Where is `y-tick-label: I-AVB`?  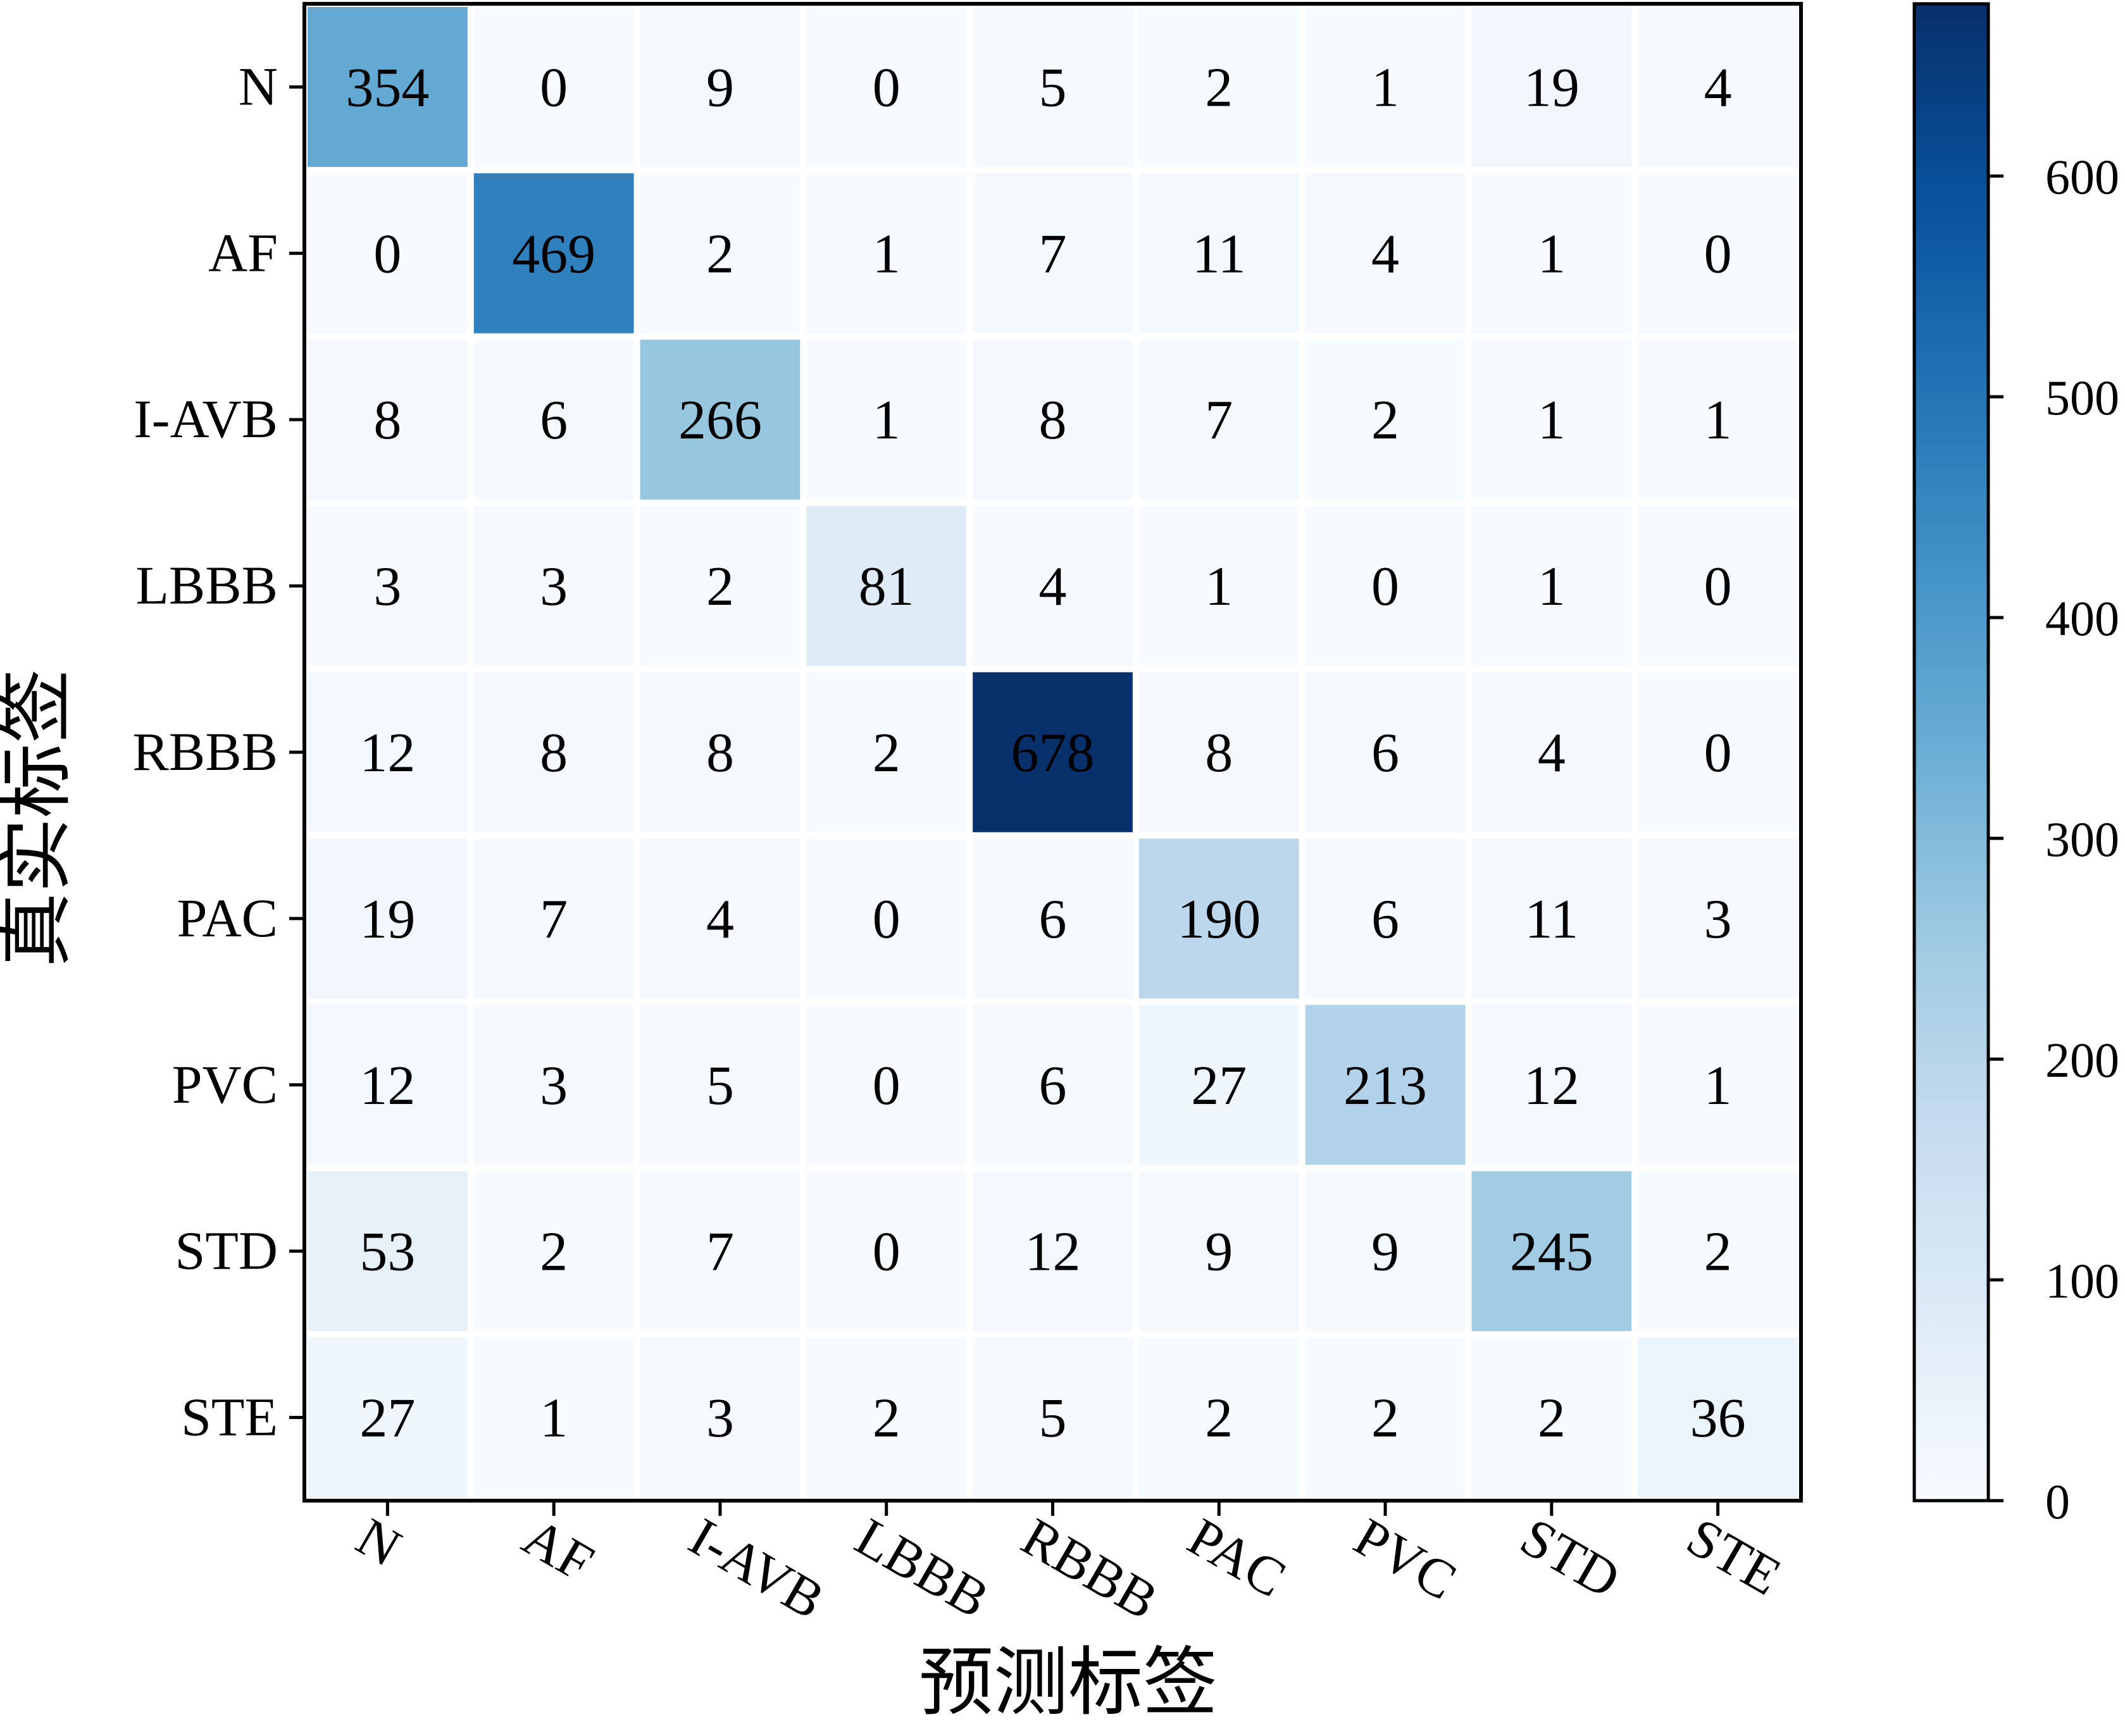 y-tick-label: I-AVB is located at coordinates (206, 418).